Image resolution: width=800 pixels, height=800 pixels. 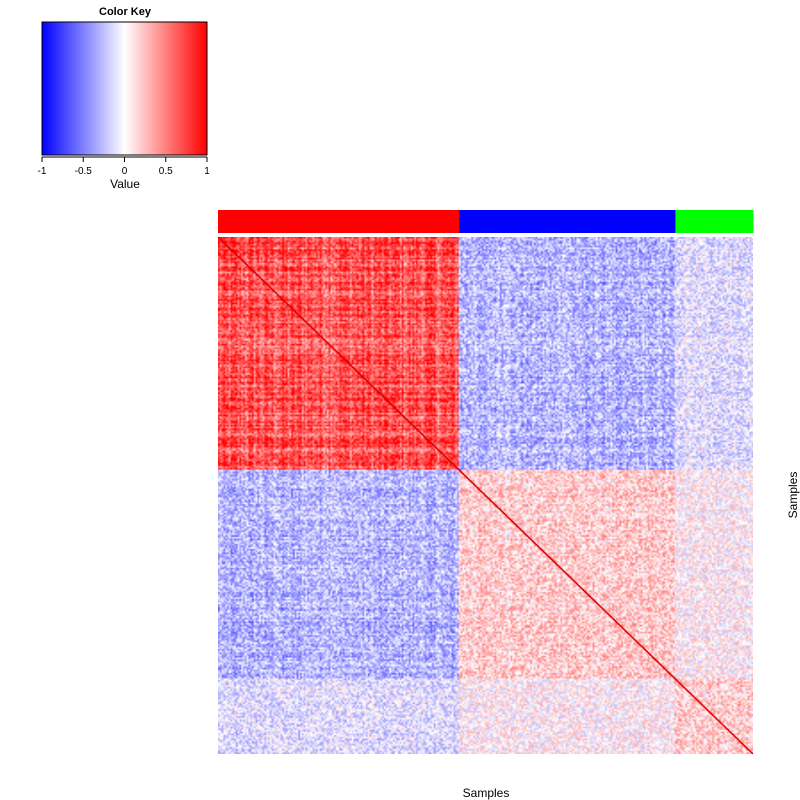 I want to click on color-key-xlabel: Value, so click(x=125, y=184).